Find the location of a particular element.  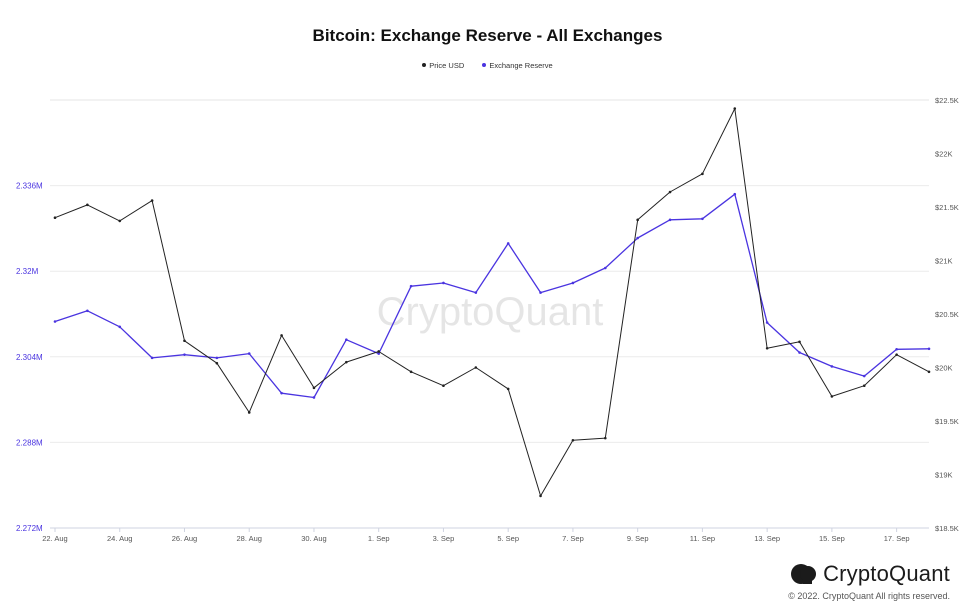

y-right-tick-label: $21K is located at coordinates (944, 261).